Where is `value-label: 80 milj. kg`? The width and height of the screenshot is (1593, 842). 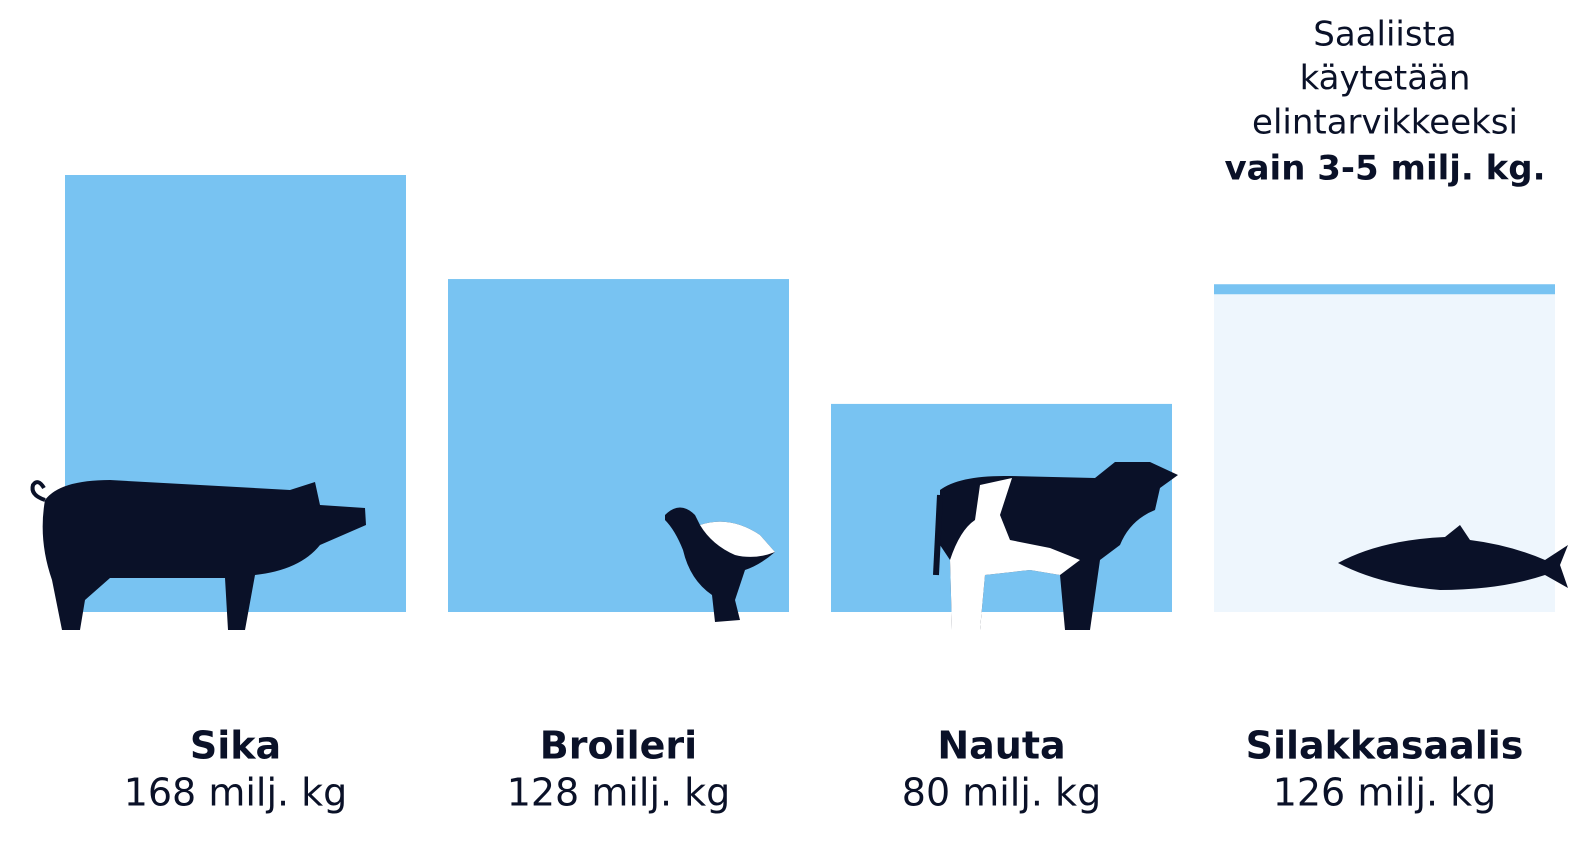
value-label: 80 milj. kg is located at coordinates (1001, 793).